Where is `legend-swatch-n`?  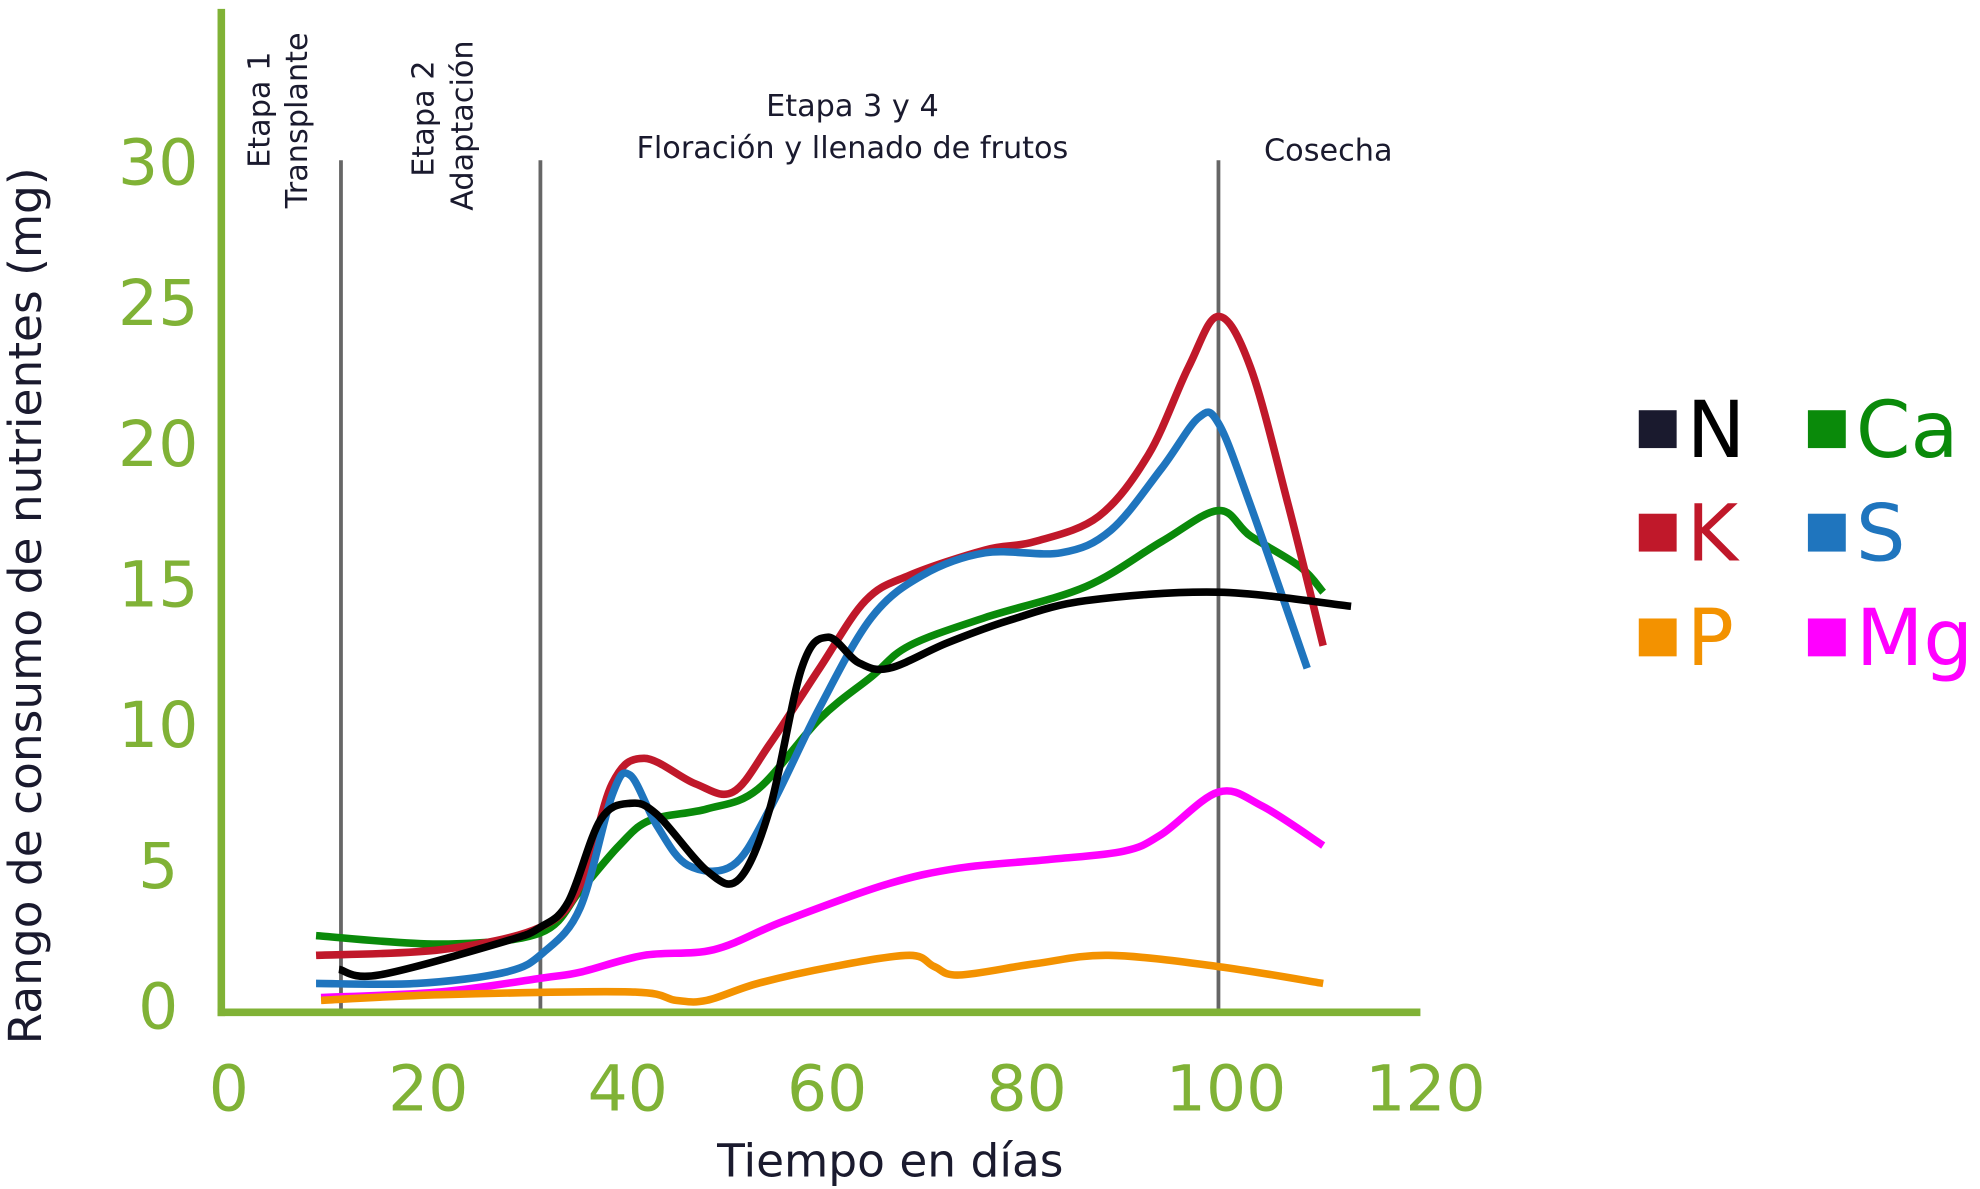
legend-swatch-n is located at coordinates (1657, 429).